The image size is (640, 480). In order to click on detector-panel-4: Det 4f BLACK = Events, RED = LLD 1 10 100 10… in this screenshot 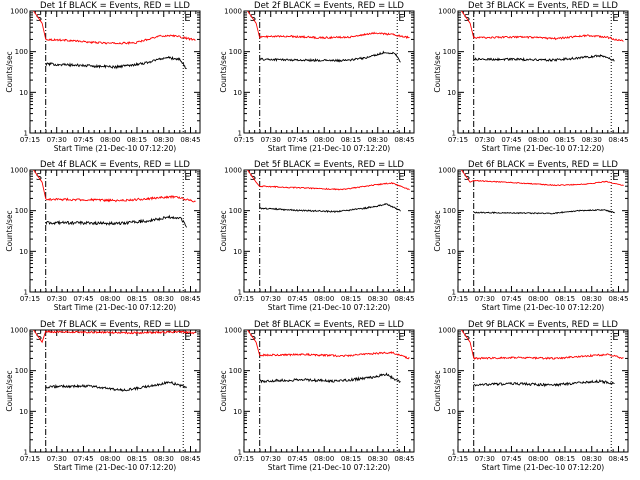, I will do `click(103, 236)`.